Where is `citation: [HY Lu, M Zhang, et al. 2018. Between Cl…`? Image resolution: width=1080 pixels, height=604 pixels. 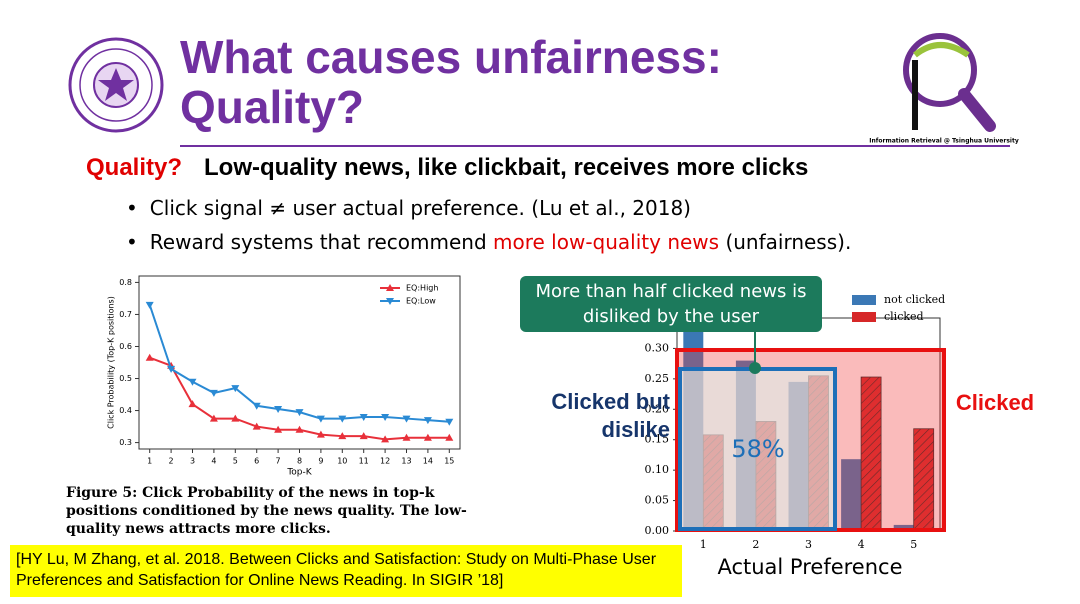
citation: [HY Lu, M Zhang, et al. 2018. Between Cl… is located at coordinates (346, 571).